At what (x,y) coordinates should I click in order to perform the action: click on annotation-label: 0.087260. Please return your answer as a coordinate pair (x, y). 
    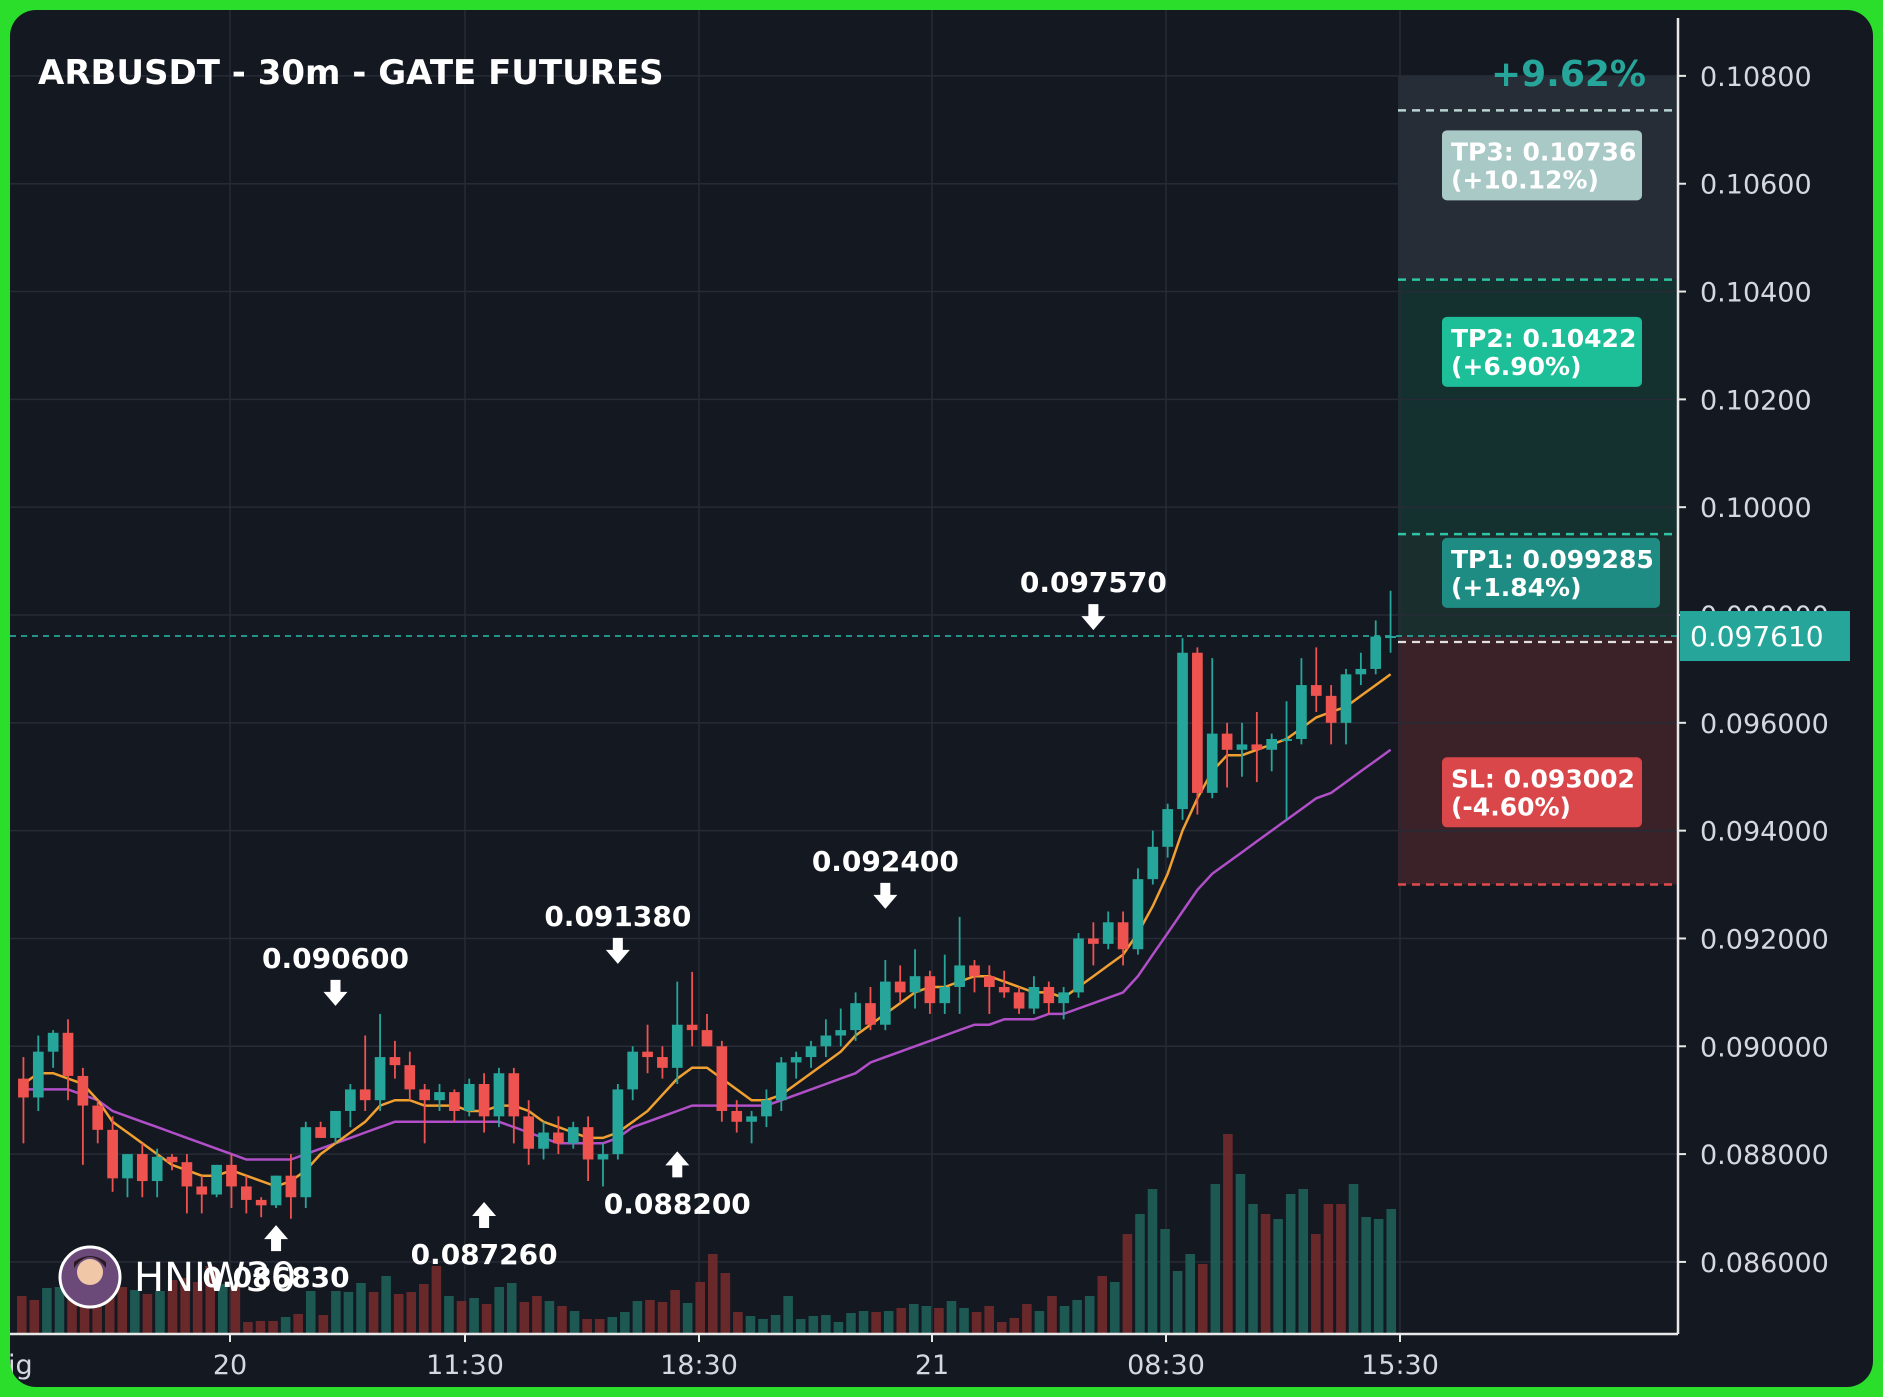
    Looking at the image, I should click on (484, 1254).